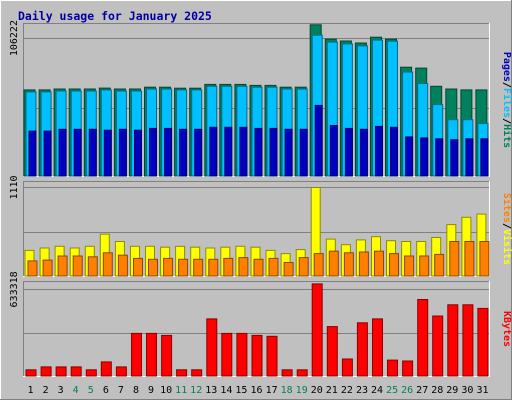  What do you see at coordinates (121, 390) in the screenshot?
I see `x-tick-label: 7` at bounding box center [121, 390].